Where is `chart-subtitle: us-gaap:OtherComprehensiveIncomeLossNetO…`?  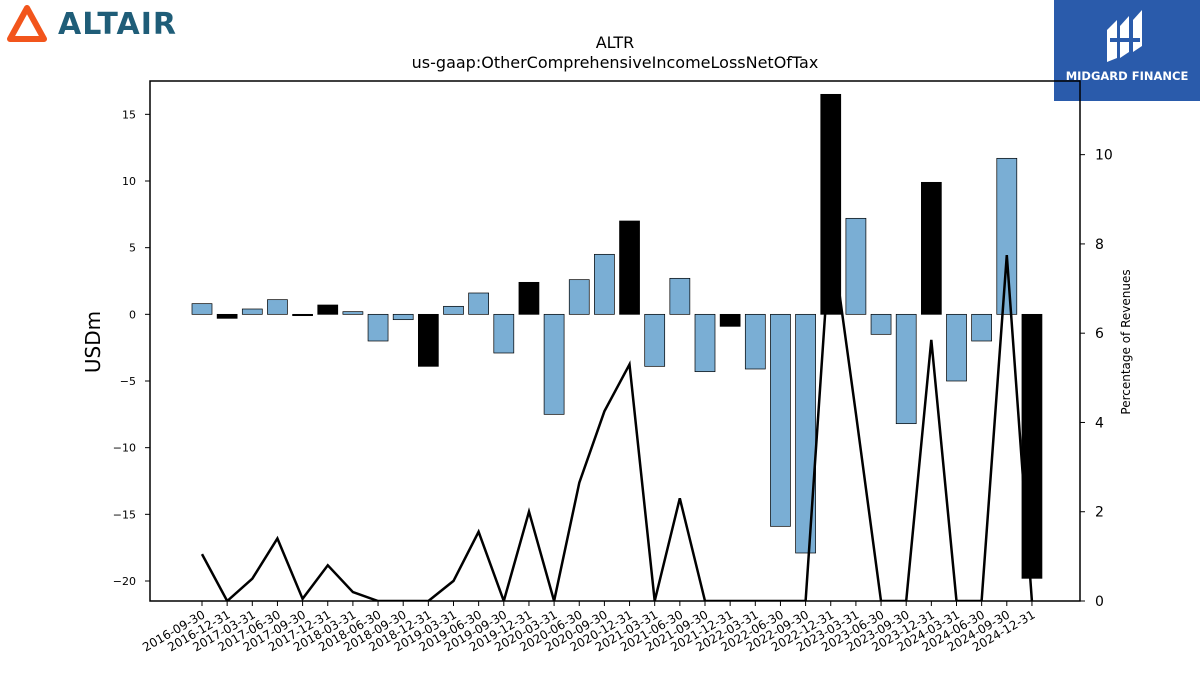 chart-subtitle: us-gaap:OtherComprehensiveIncomeLossNetO… is located at coordinates (615, 62).